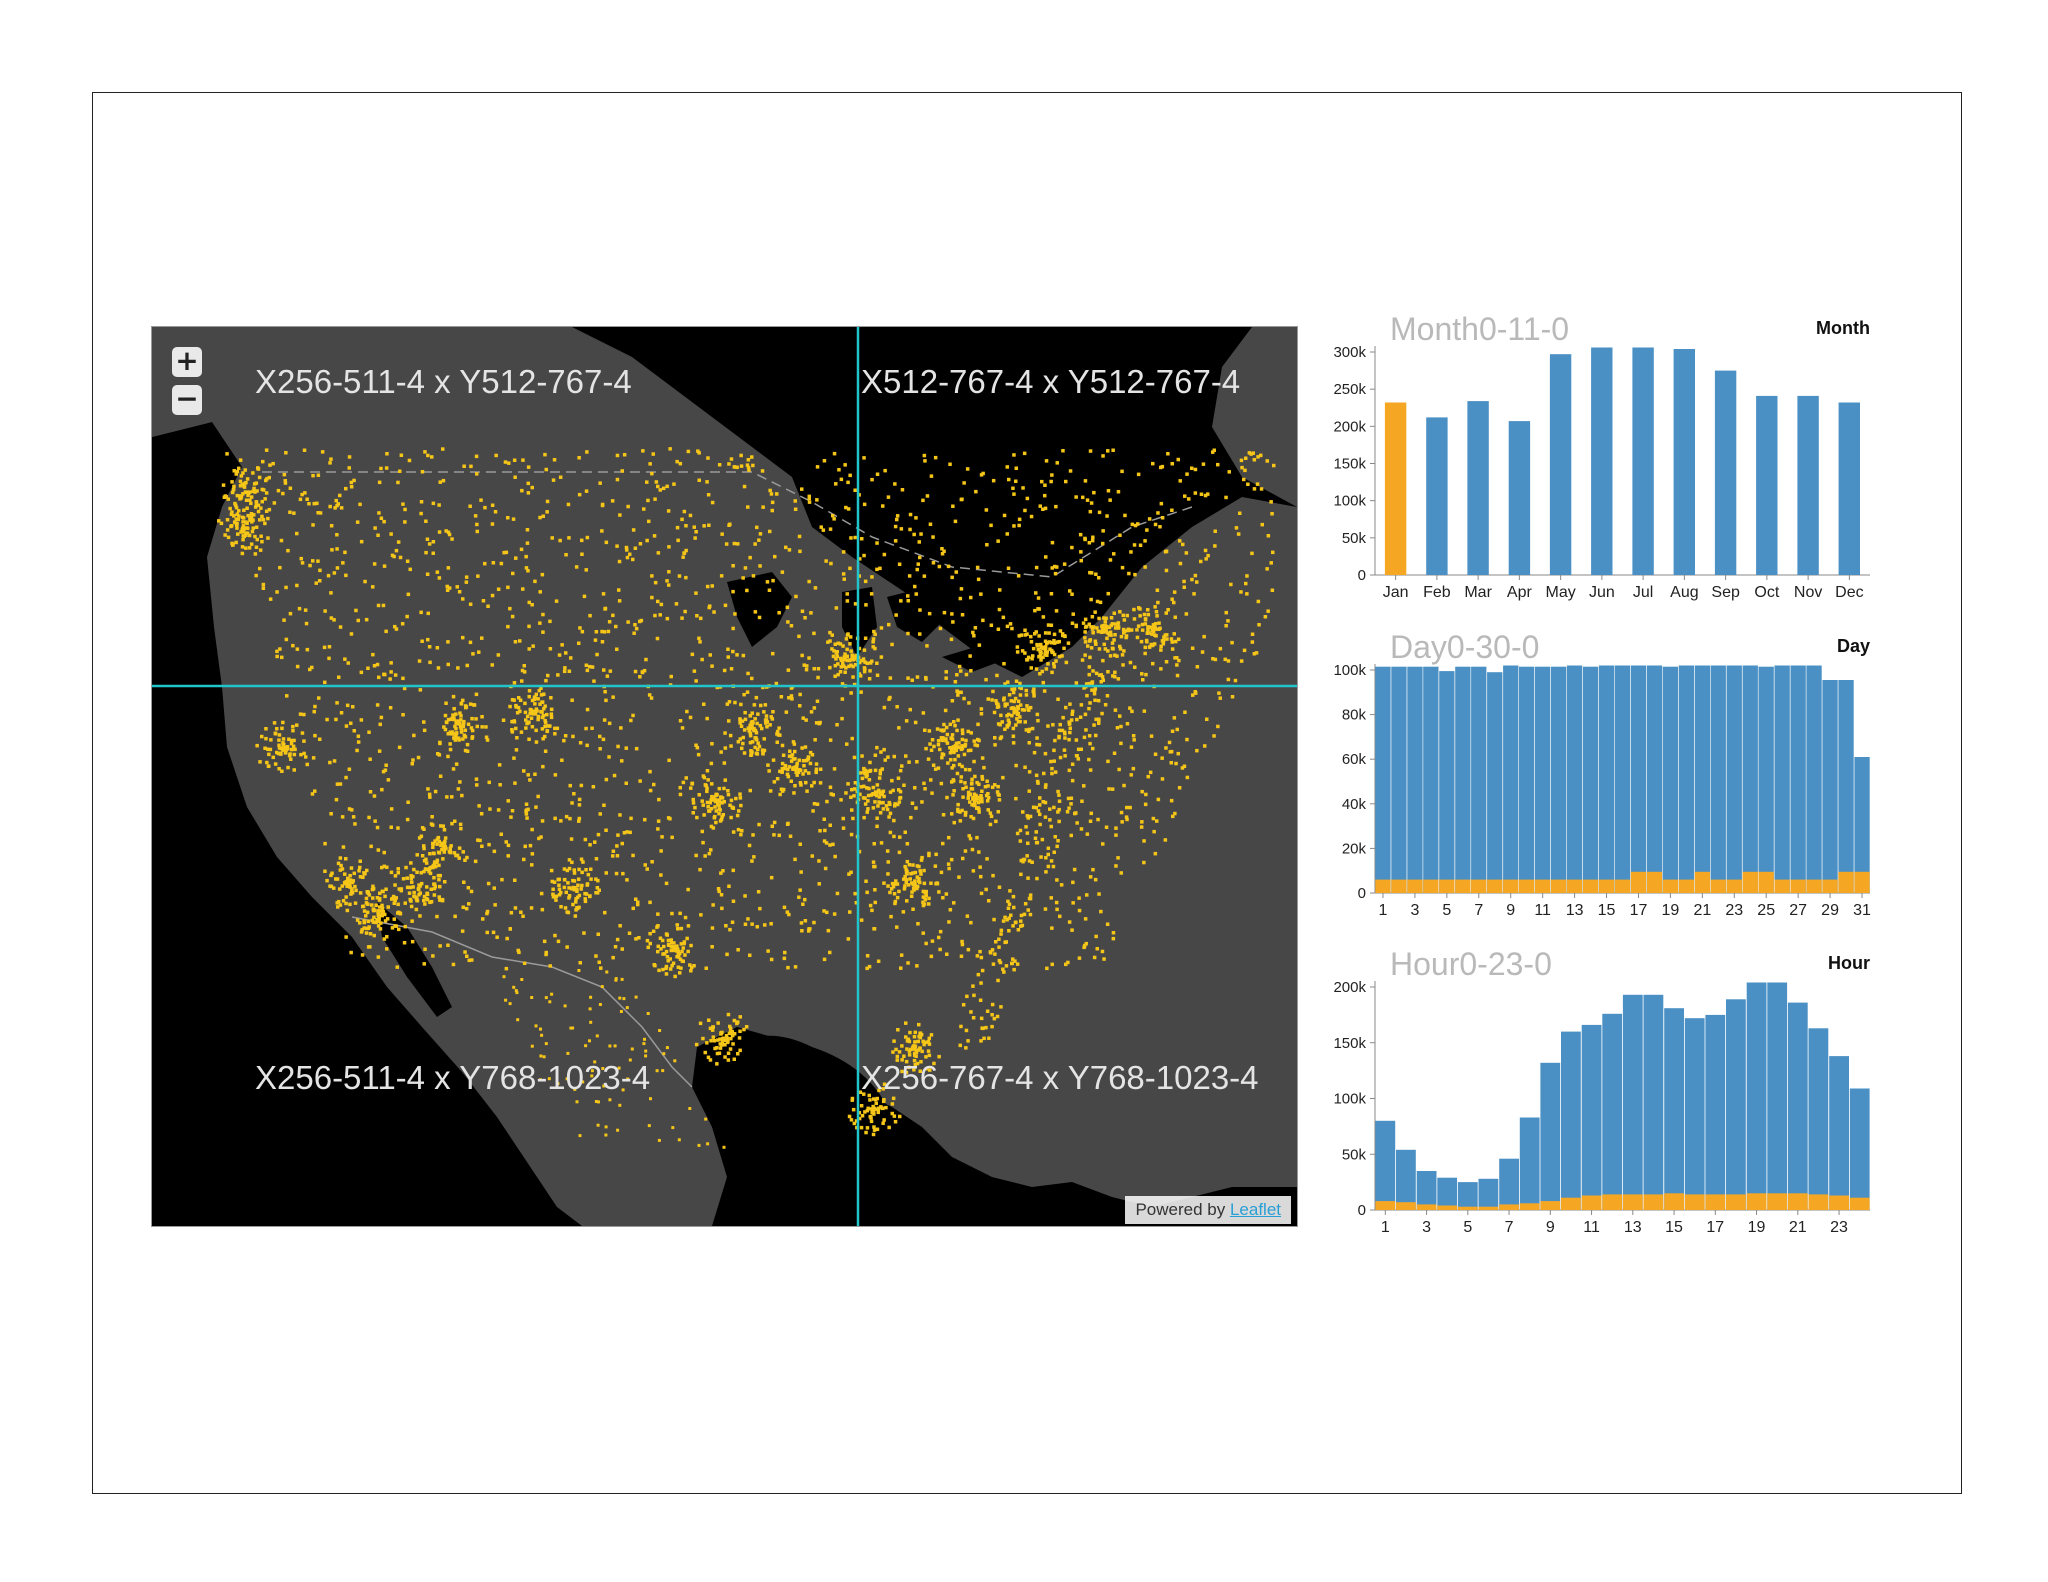 The height and width of the screenshot is (1582, 2048). What do you see at coordinates (187, 400) in the screenshot?
I see `zoom-out-button: −` at bounding box center [187, 400].